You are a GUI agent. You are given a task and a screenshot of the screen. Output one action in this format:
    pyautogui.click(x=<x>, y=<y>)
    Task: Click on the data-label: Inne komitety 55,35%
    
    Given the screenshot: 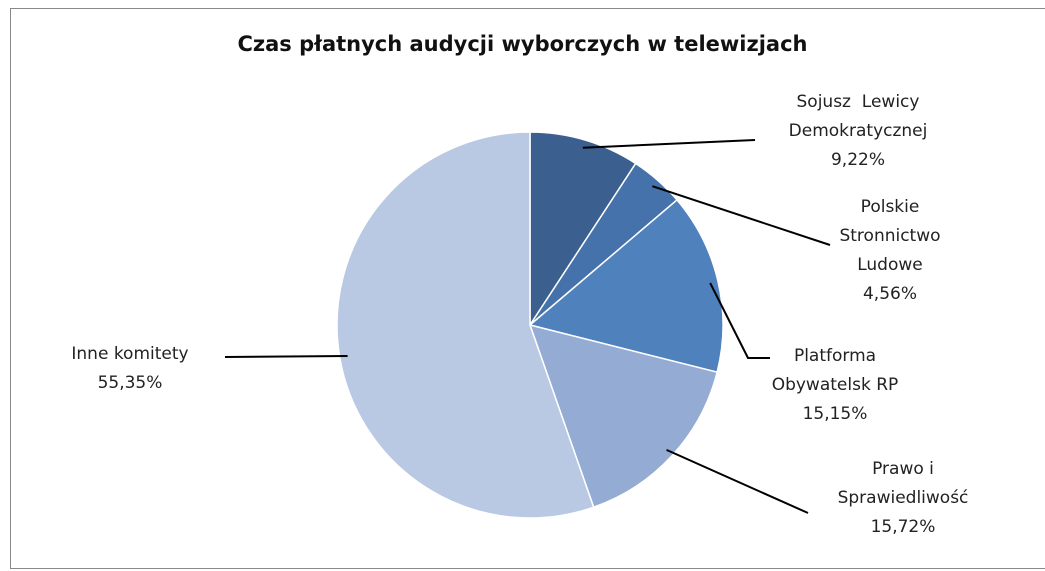 What is the action you would take?
    pyautogui.click(x=130, y=369)
    